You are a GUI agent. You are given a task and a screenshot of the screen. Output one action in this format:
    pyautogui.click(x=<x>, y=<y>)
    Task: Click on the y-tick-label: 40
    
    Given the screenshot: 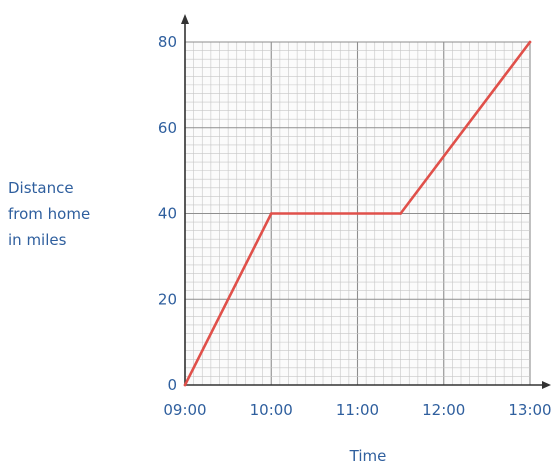 What is the action you would take?
    pyautogui.click(x=167, y=214)
    